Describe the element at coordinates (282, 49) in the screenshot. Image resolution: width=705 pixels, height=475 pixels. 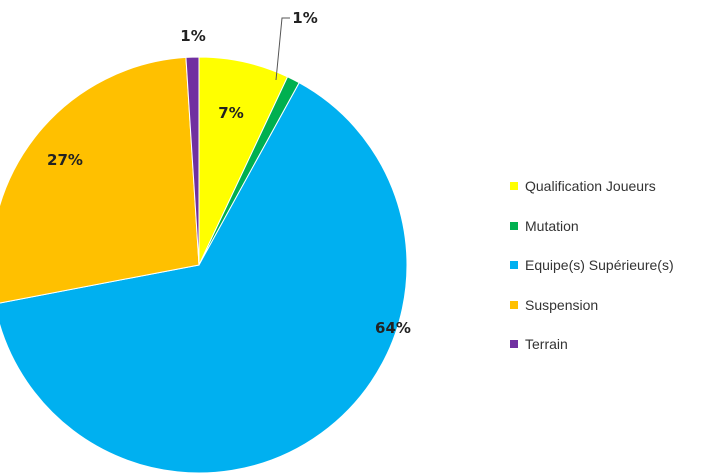
I see `mutation-leader-line` at that location.